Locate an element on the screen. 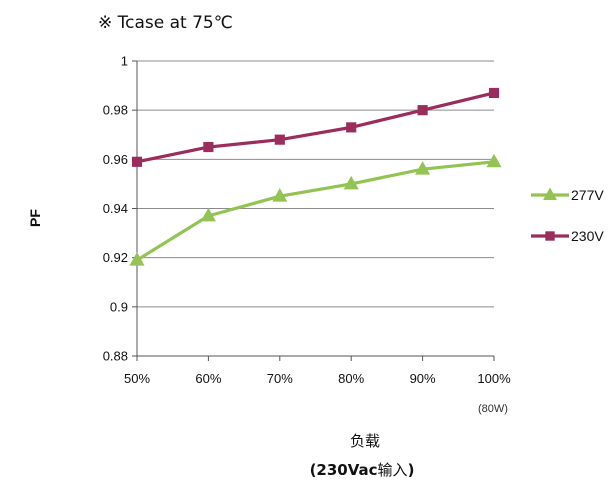 The height and width of the screenshot is (486, 615). legend: 277V 230V is located at coordinates (567, 215).